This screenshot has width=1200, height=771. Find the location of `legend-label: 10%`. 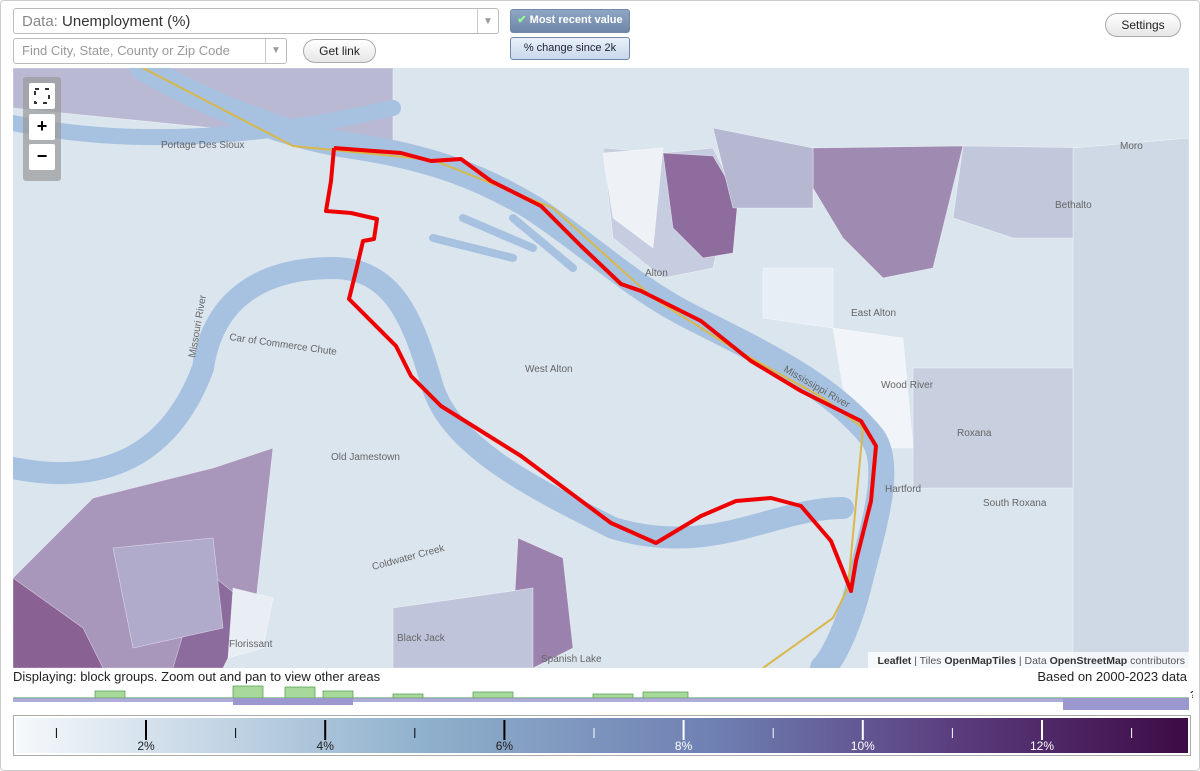

legend-label: 10% is located at coordinates (863, 746).